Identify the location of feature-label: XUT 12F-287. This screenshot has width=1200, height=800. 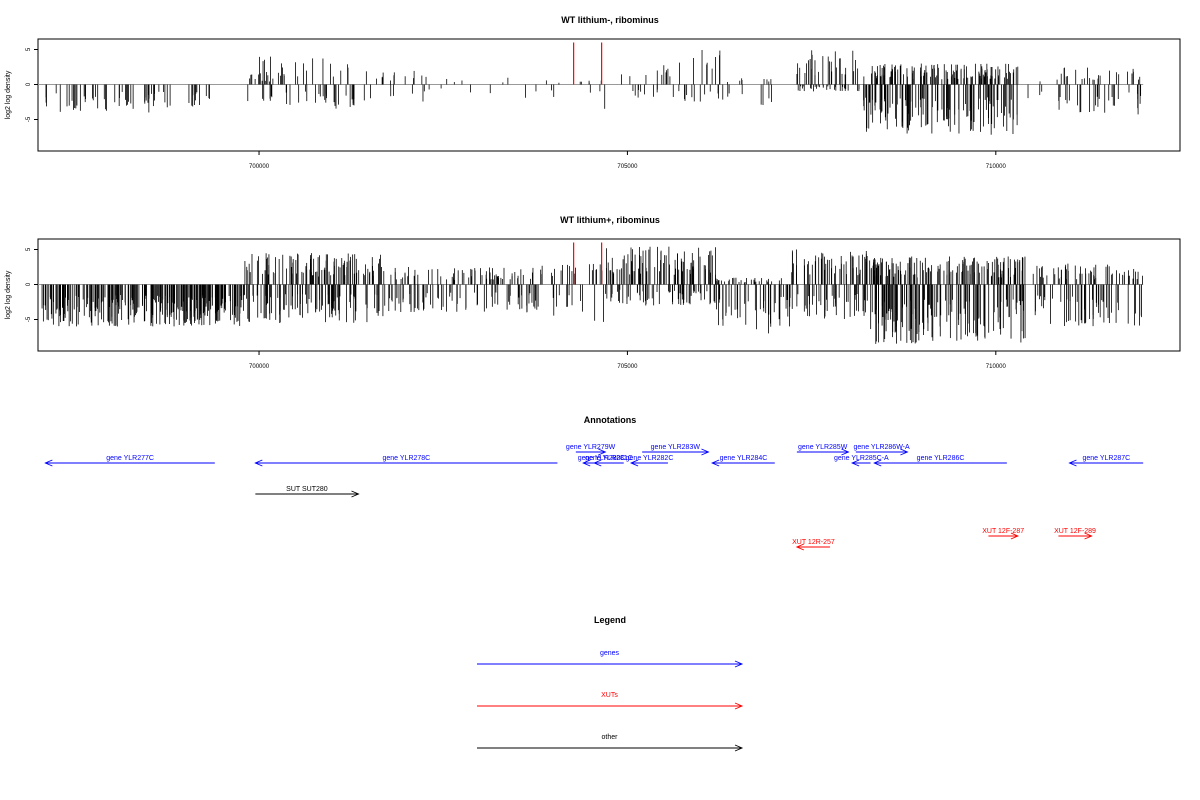
(1003, 531).